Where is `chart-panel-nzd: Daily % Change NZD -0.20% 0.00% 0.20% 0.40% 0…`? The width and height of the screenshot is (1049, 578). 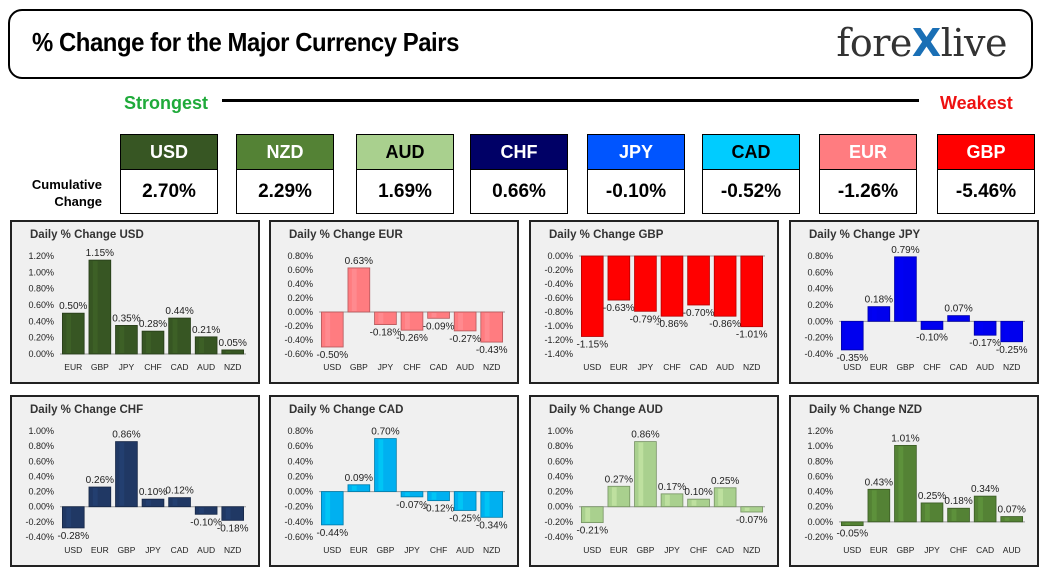 chart-panel-nzd: Daily % Change NZD -0.20% 0.00% 0.20% 0.40% 0… is located at coordinates (914, 481).